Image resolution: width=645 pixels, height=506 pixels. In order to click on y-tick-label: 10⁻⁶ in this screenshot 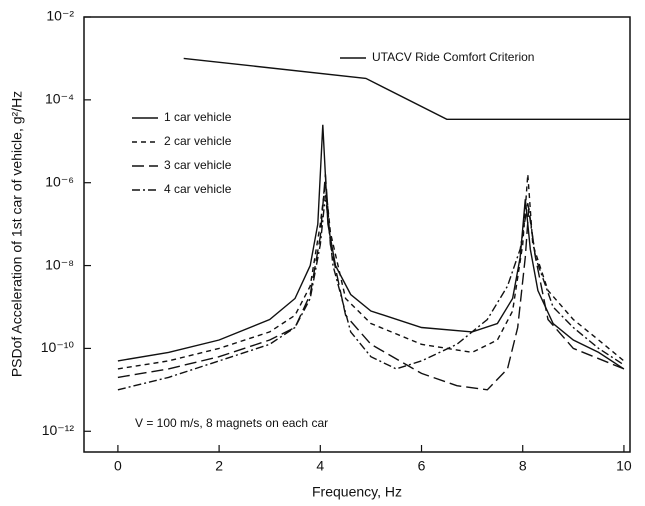, I will do `click(59, 181)`.